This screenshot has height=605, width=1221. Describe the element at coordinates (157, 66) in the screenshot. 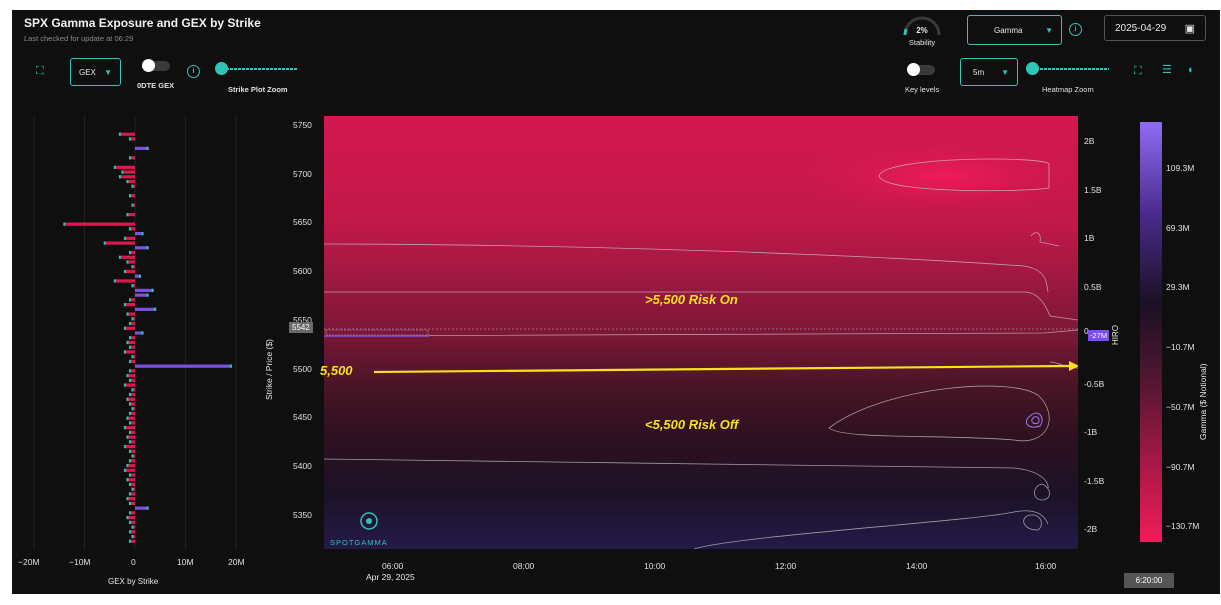

I see `0dte-toggle` at that location.